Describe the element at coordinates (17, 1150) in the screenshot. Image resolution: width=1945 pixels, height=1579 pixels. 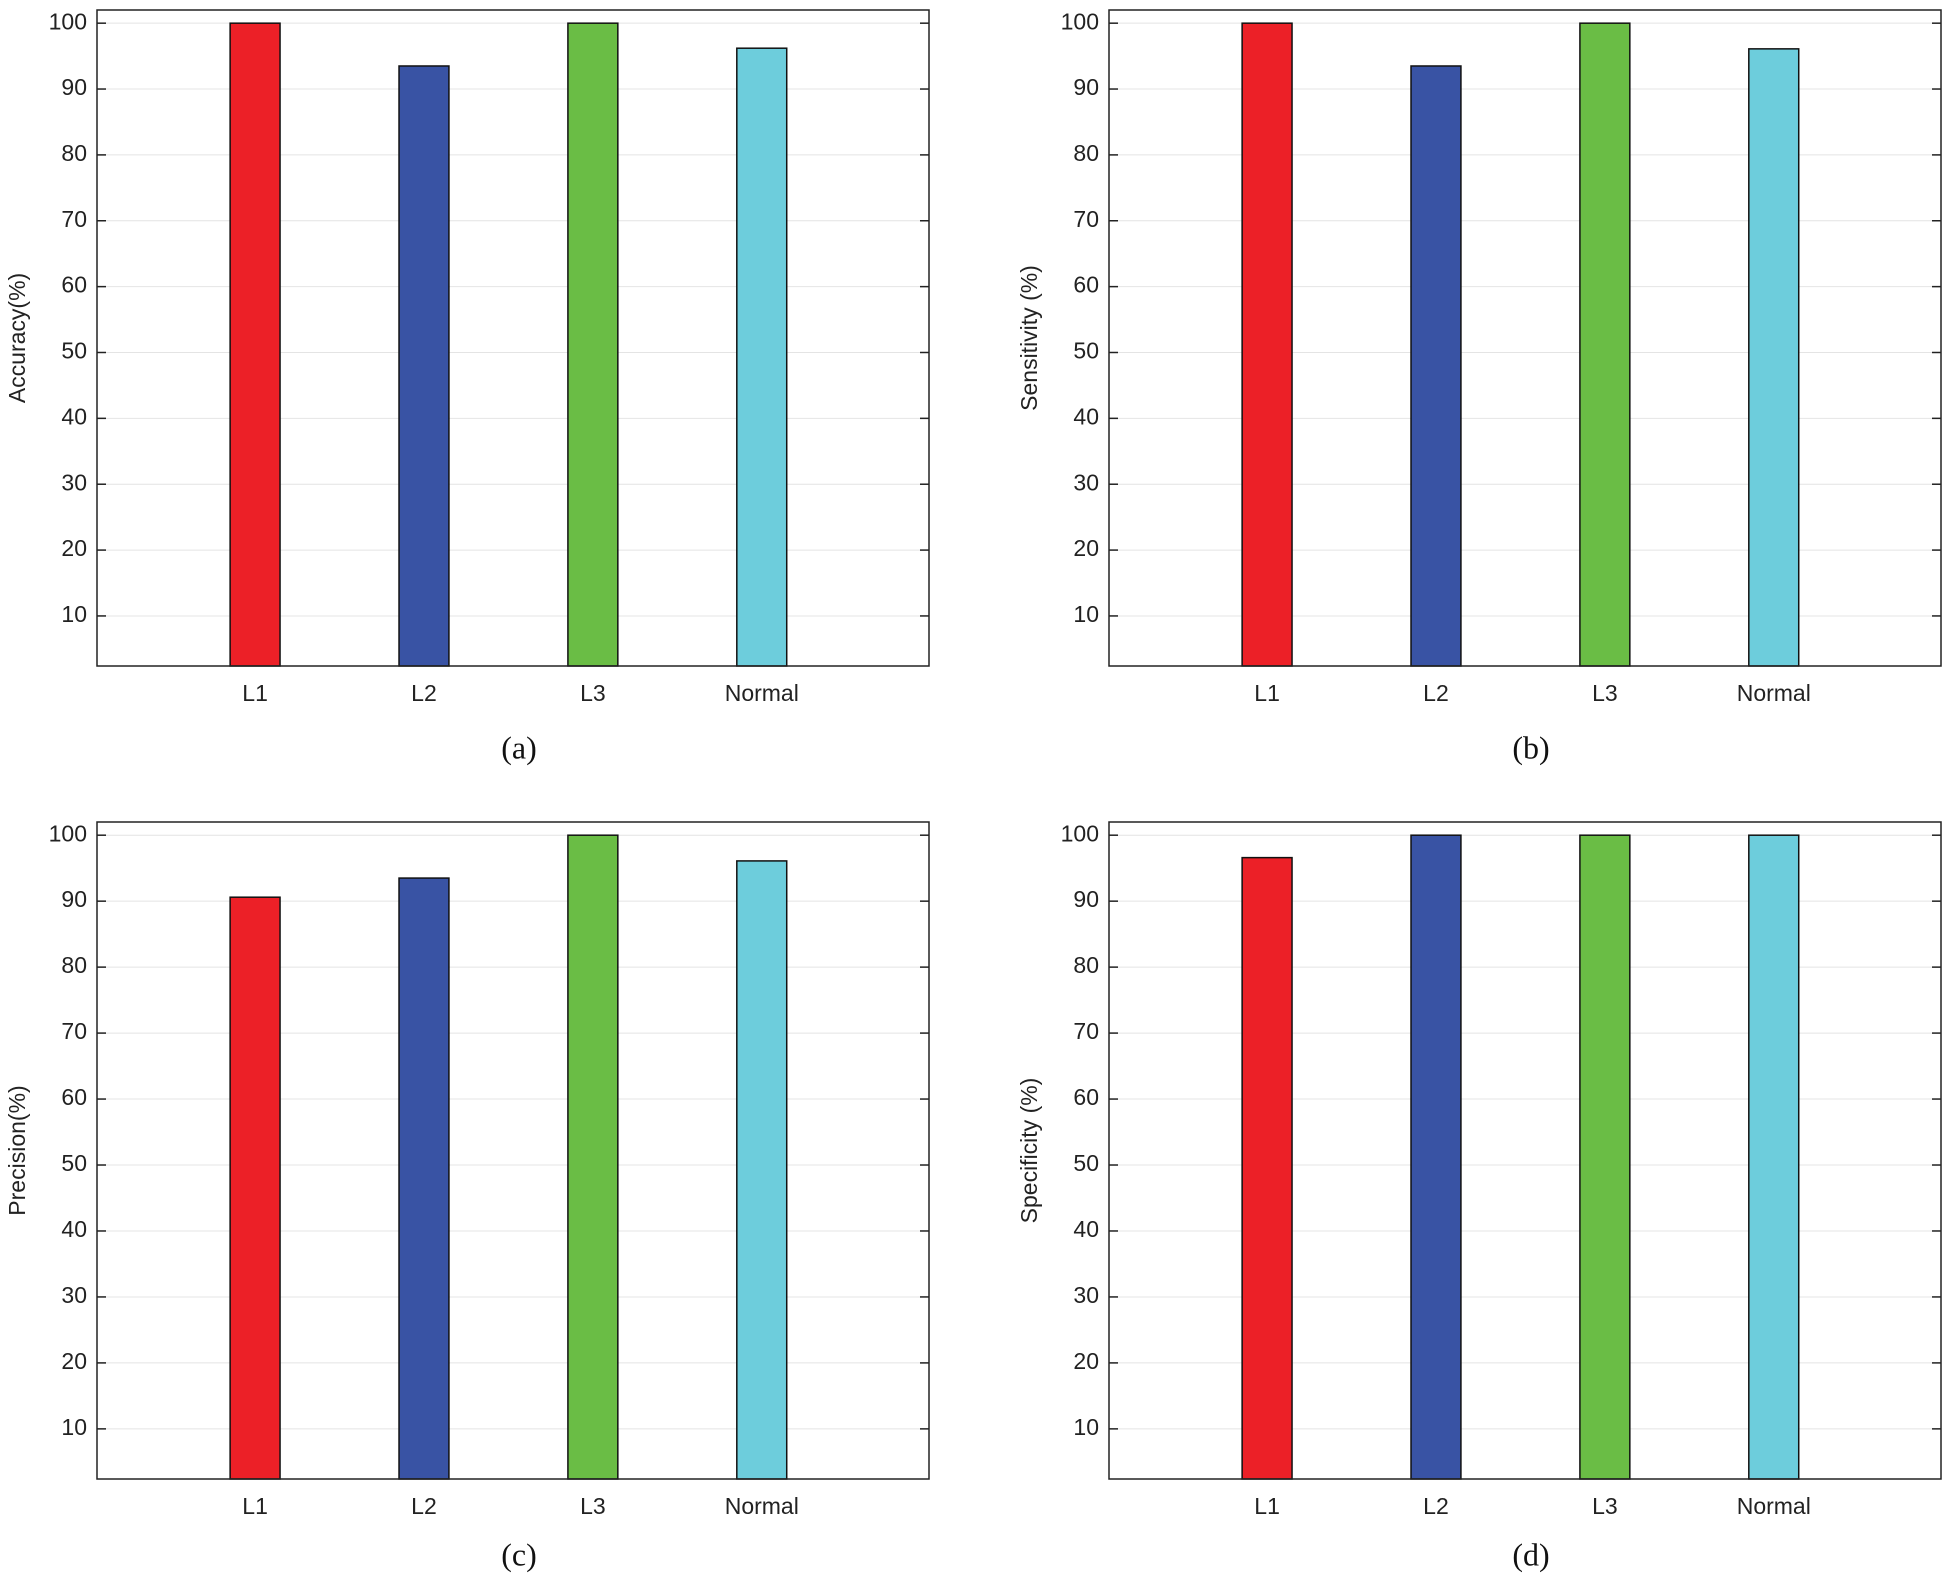
I see `y-axis-label: Precision(%)` at that location.